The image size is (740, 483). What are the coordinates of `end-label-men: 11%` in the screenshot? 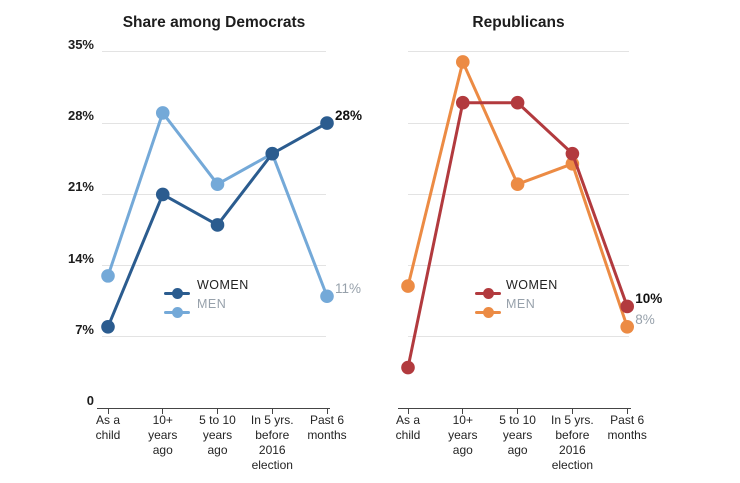 It's located at (348, 289).